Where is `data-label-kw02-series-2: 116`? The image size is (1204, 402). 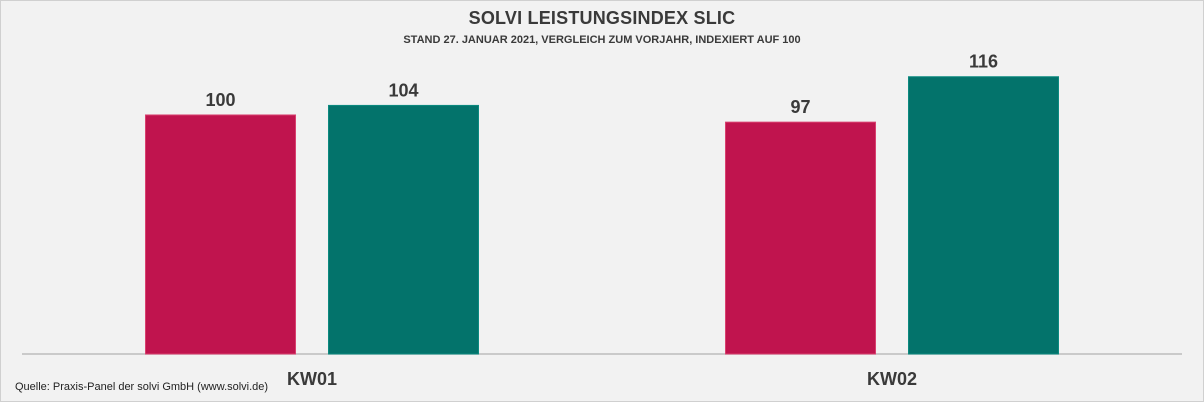
data-label-kw02-series-2: 116 is located at coordinates (983, 62).